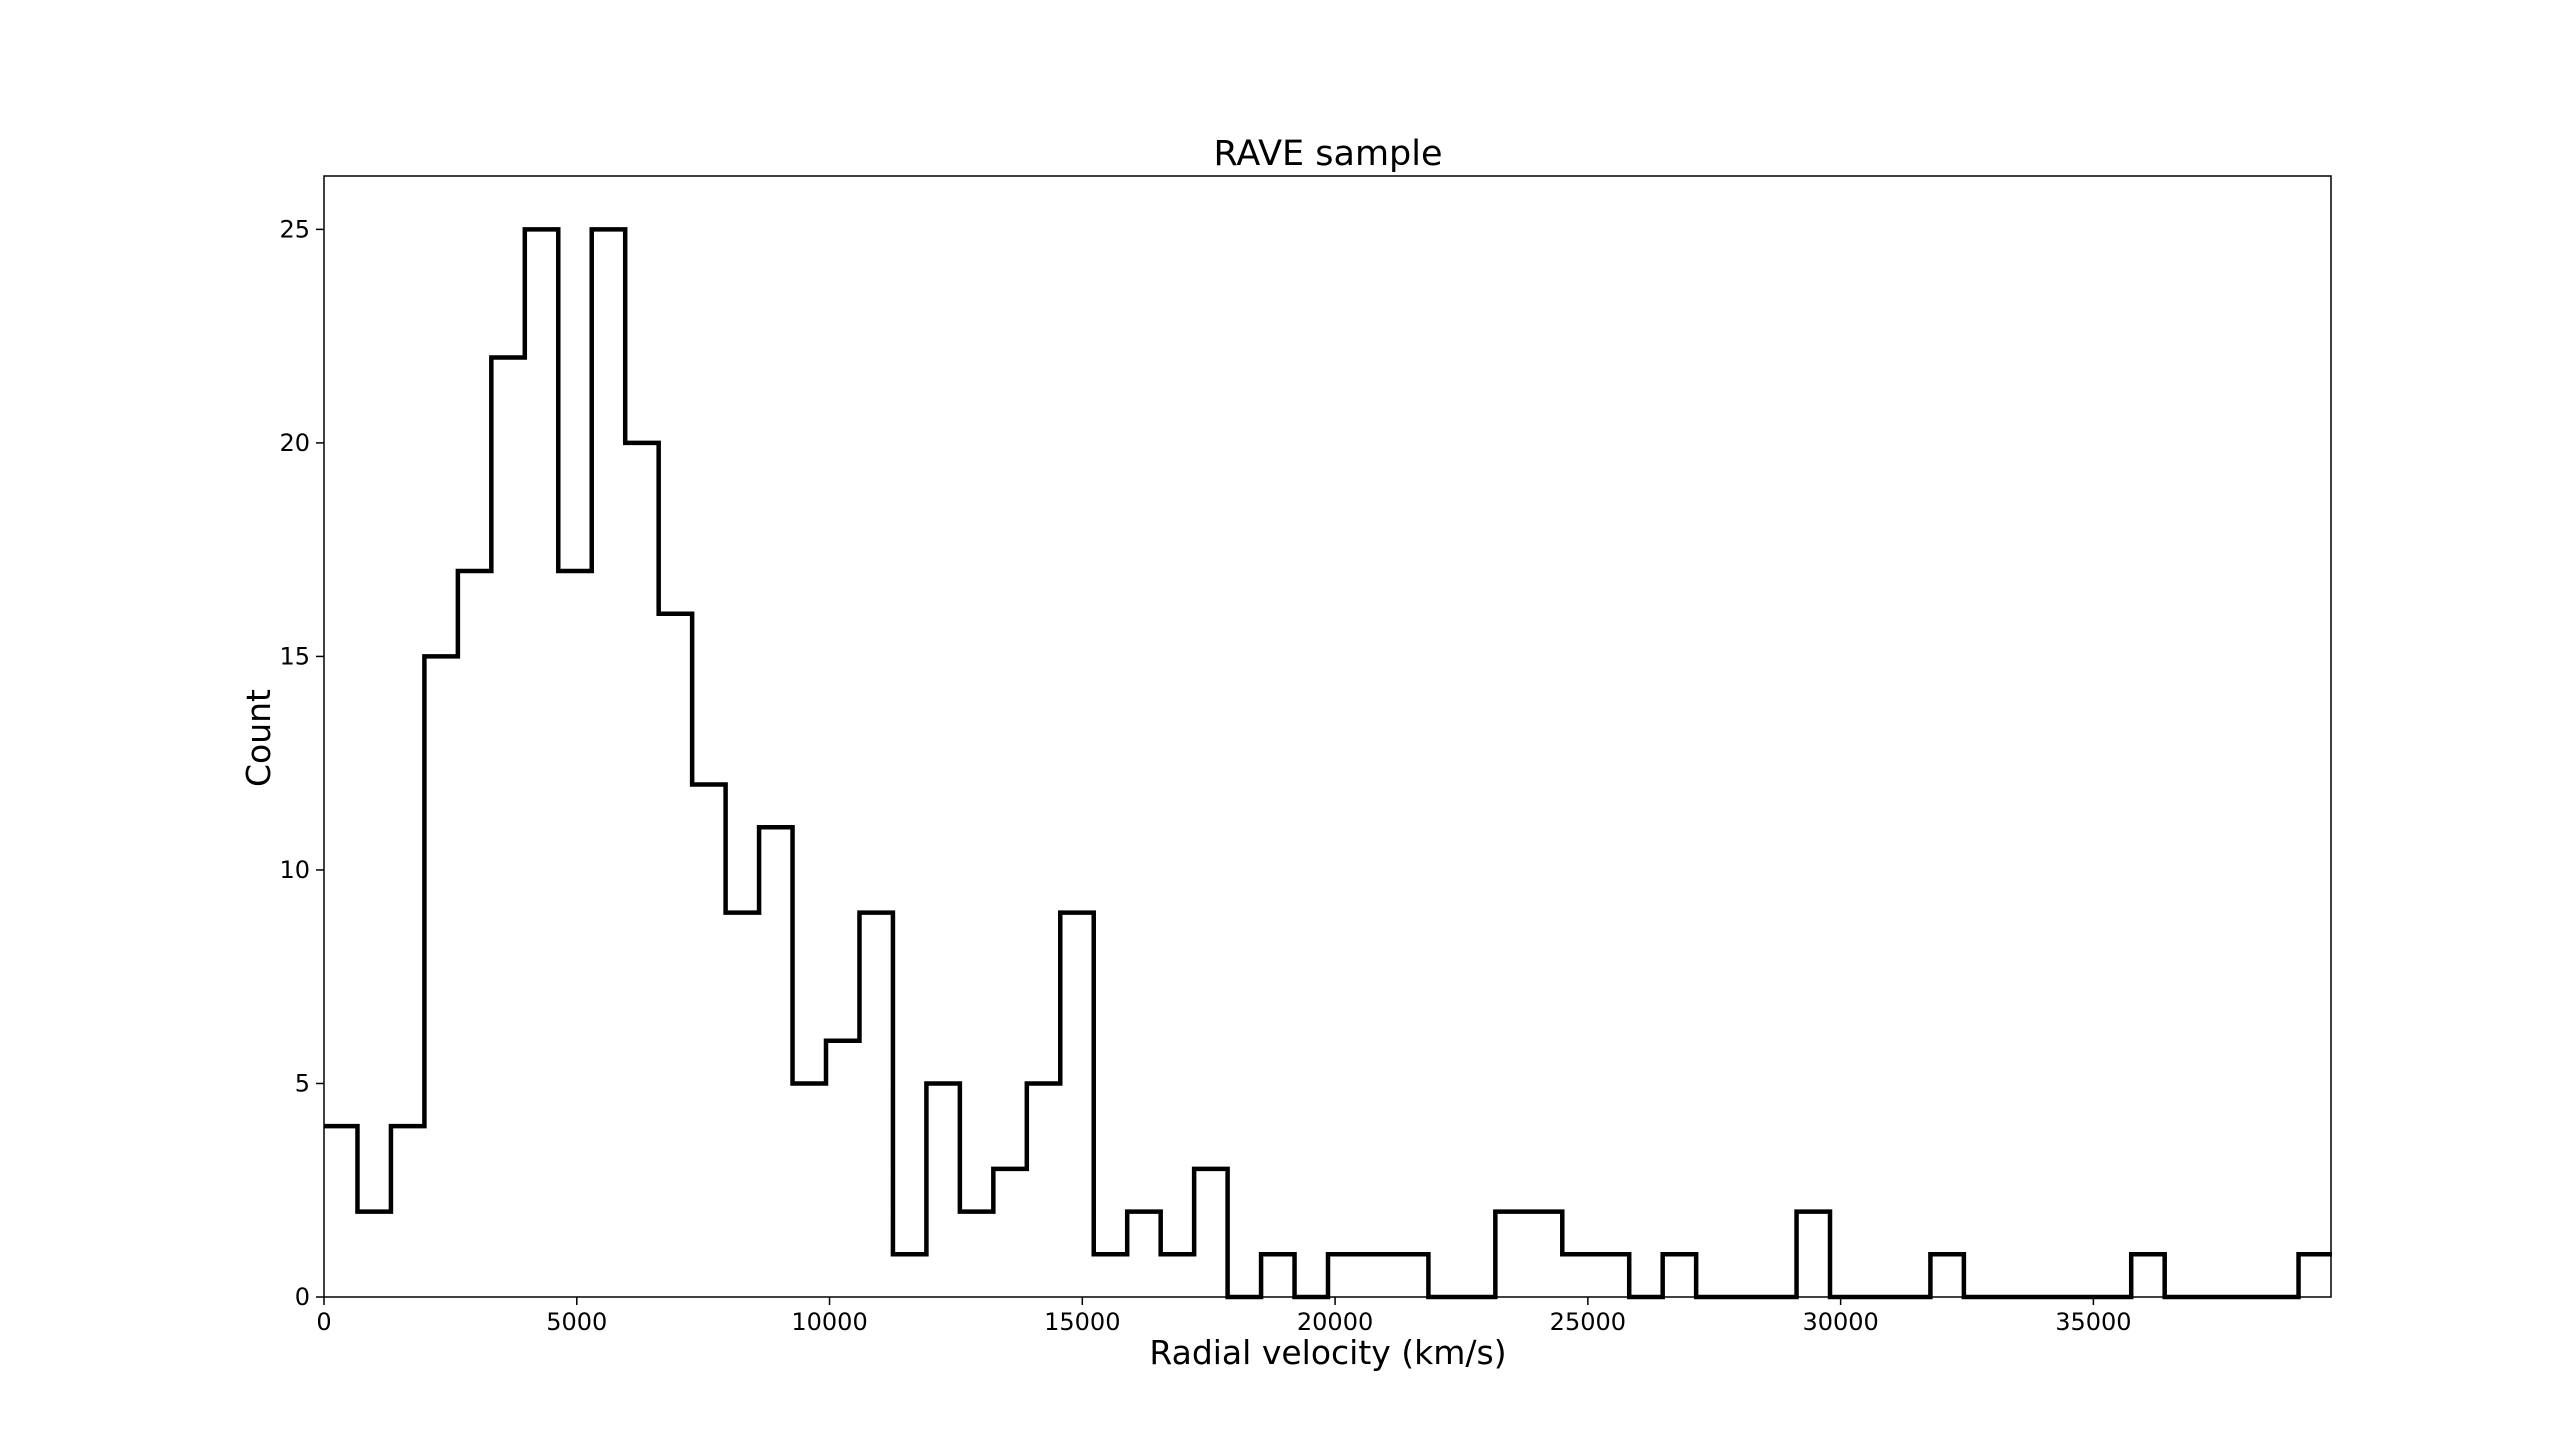  What do you see at coordinates (1327, 154) in the screenshot?
I see `chart-title: RAVE sample` at bounding box center [1327, 154].